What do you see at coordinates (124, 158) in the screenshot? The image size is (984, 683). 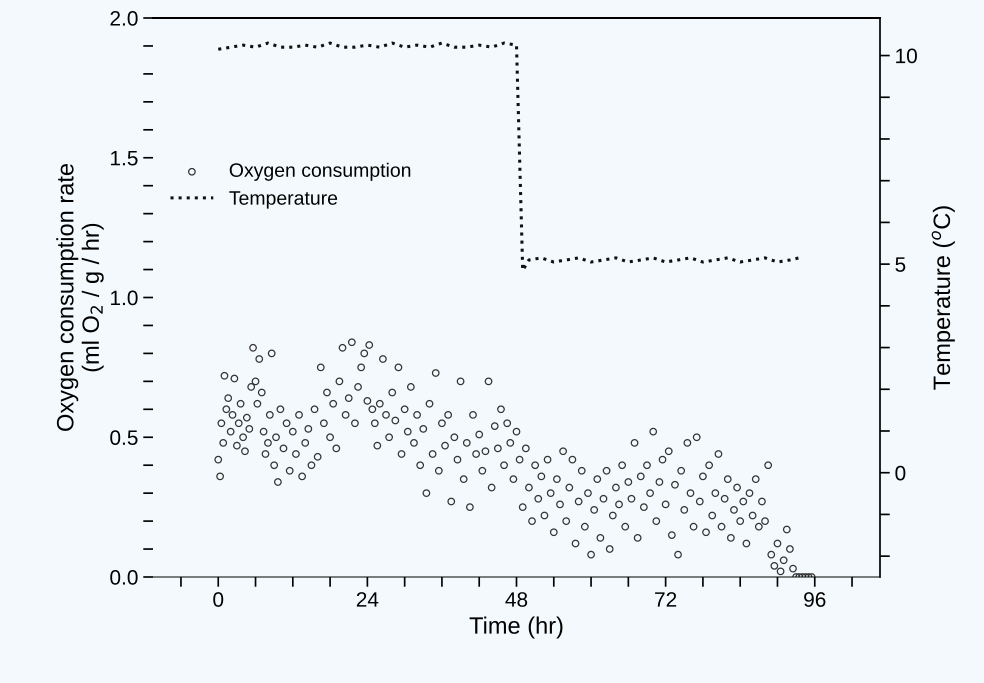 I see `y-tick-label: 1.5` at bounding box center [124, 158].